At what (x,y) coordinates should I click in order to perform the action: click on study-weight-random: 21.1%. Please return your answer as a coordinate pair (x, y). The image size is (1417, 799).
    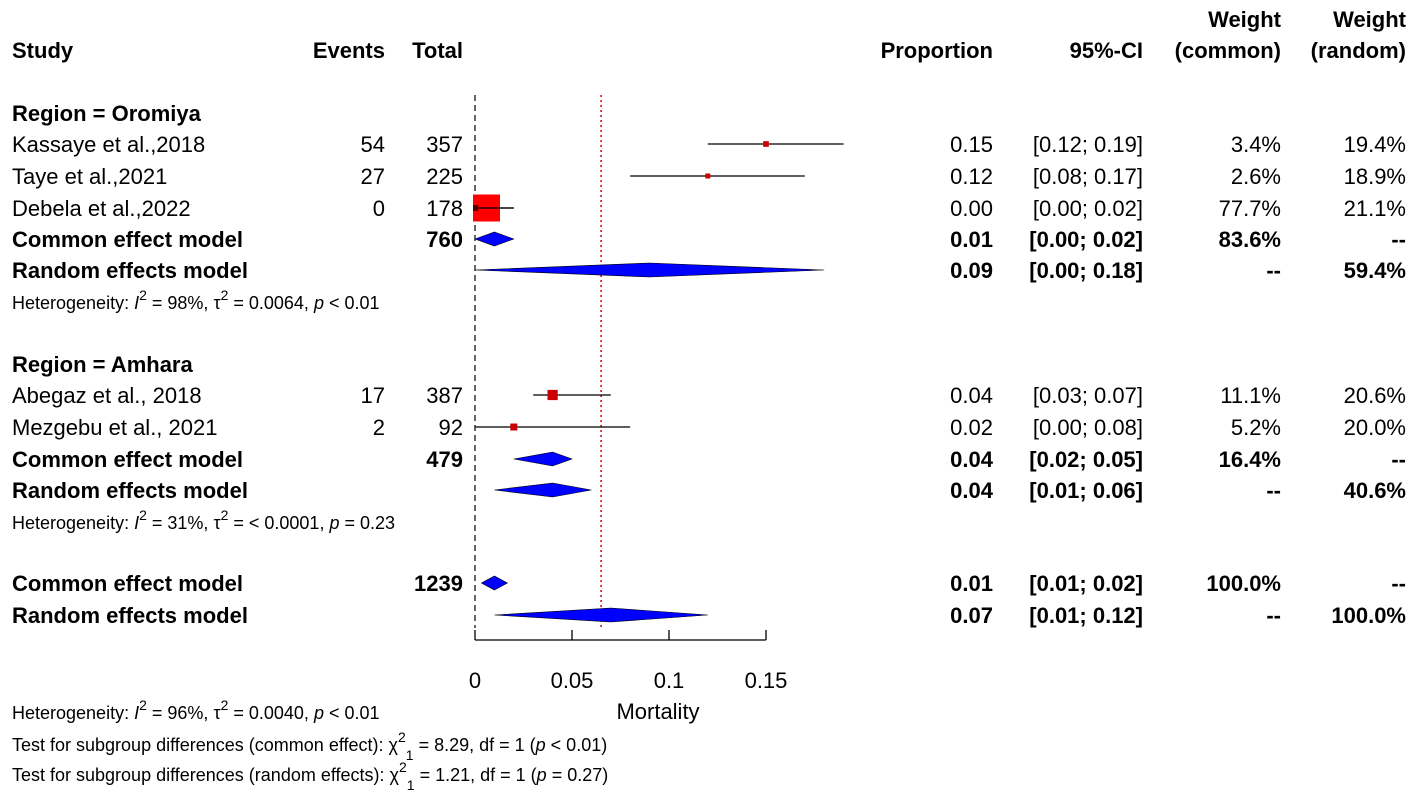
    Looking at the image, I should click on (1375, 208).